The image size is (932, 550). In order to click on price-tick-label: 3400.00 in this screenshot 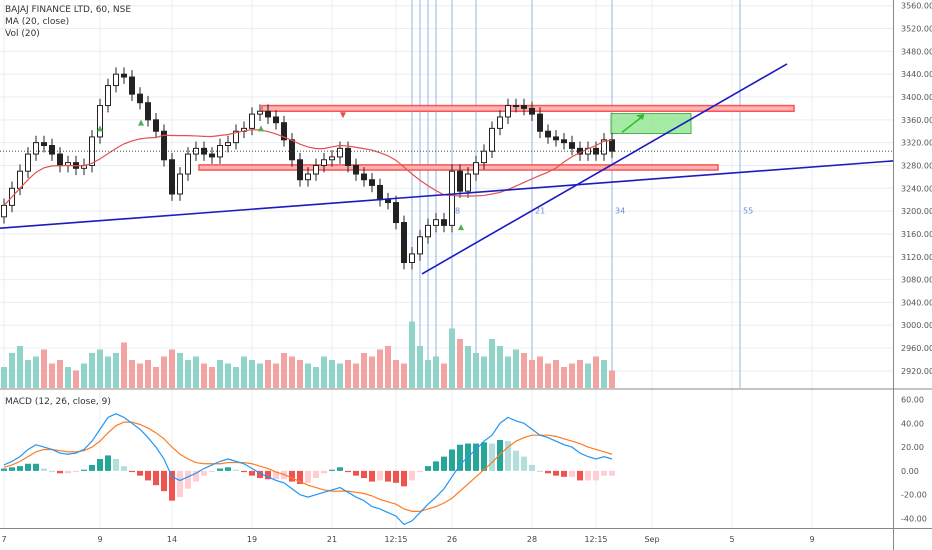, I will do `click(916, 97)`.